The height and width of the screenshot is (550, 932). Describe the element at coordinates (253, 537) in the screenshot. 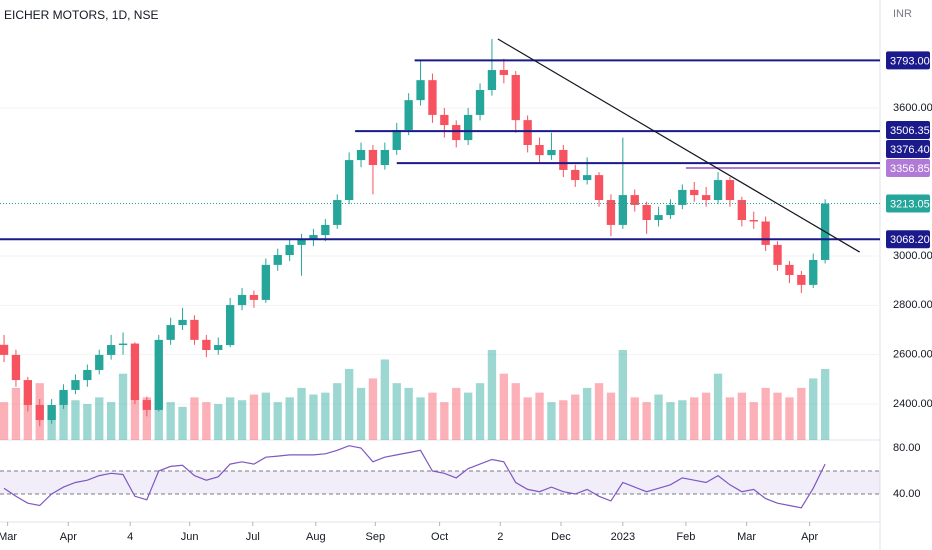

I see `x-tick-label: Jul` at that location.